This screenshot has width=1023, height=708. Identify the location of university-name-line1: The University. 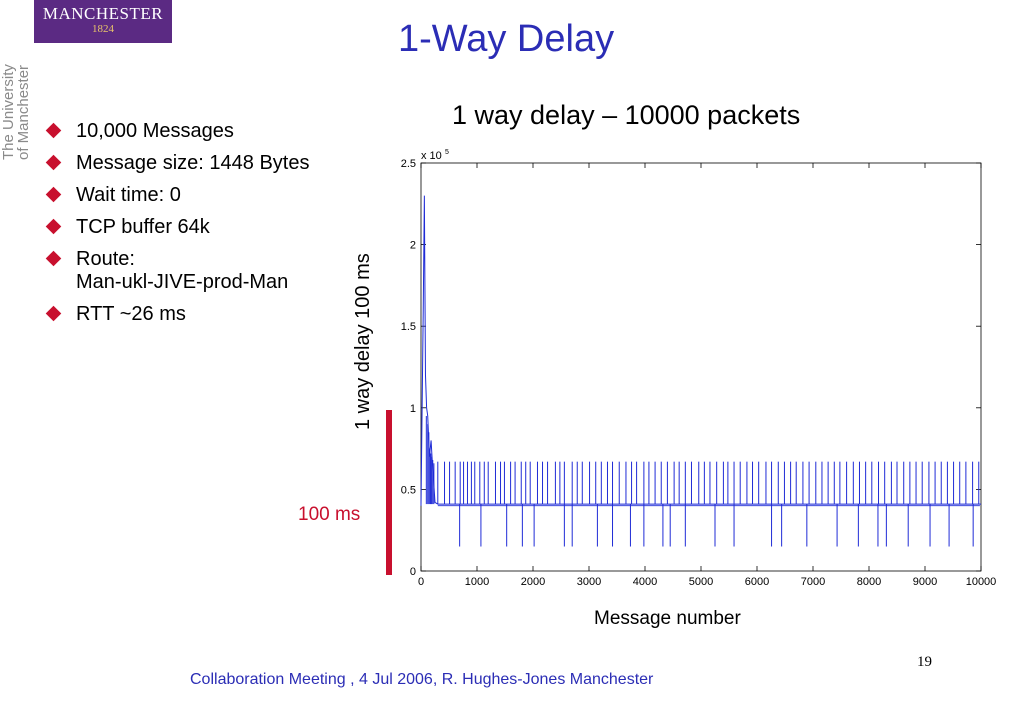
(8, 112).